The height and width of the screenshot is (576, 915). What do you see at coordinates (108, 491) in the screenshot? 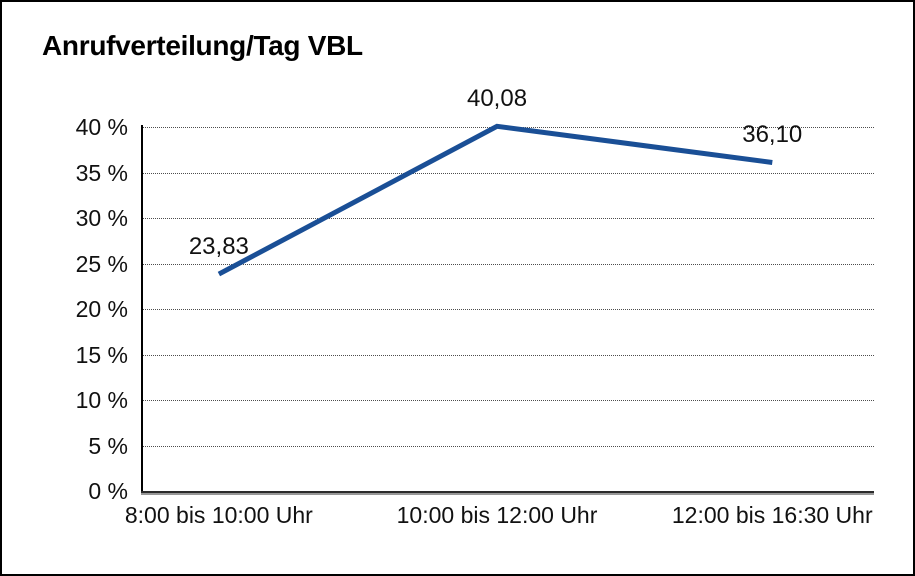
I see `y-tick-label: 0 %` at bounding box center [108, 491].